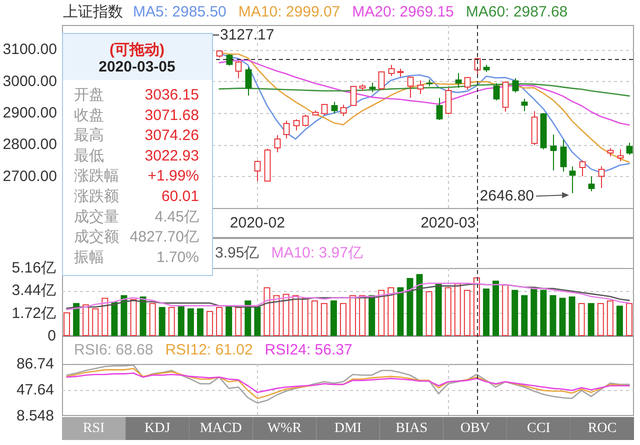  I want to click on tab: BIAS, so click(412, 428).